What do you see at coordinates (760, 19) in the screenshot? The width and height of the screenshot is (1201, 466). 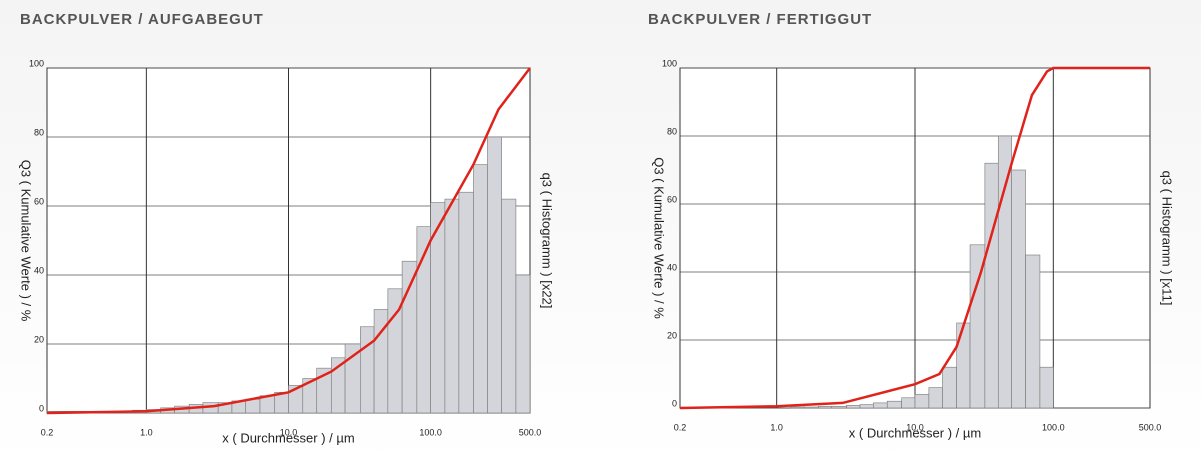 I see `chart-title: BACKPULVER / FERTIGGUT` at bounding box center [760, 19].